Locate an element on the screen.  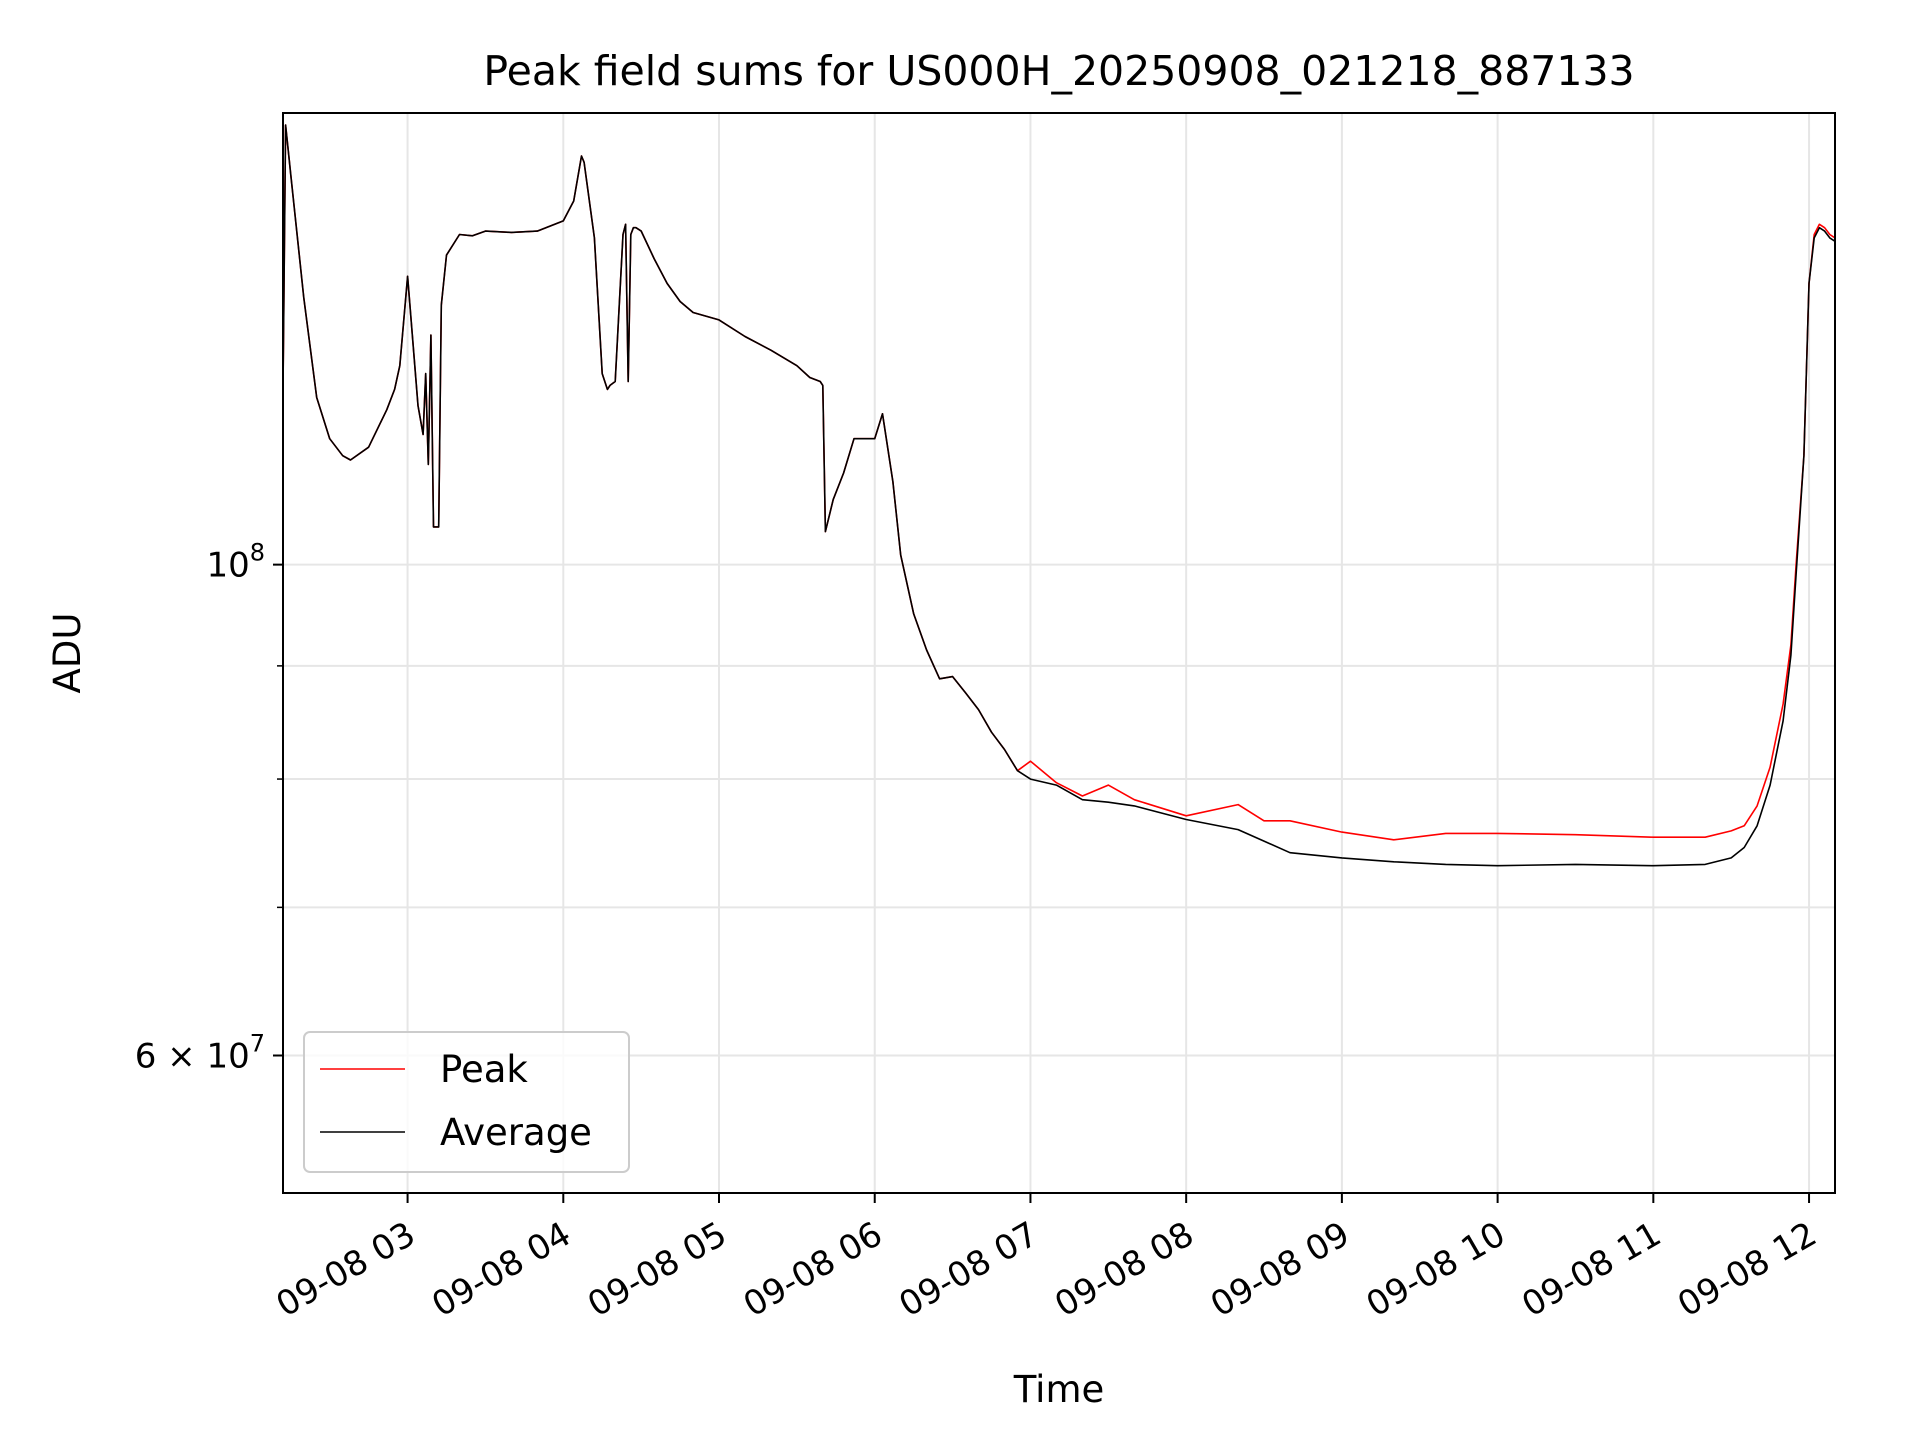
y-tick-label: 6 × 107 is located at coordinates (200, 1052).